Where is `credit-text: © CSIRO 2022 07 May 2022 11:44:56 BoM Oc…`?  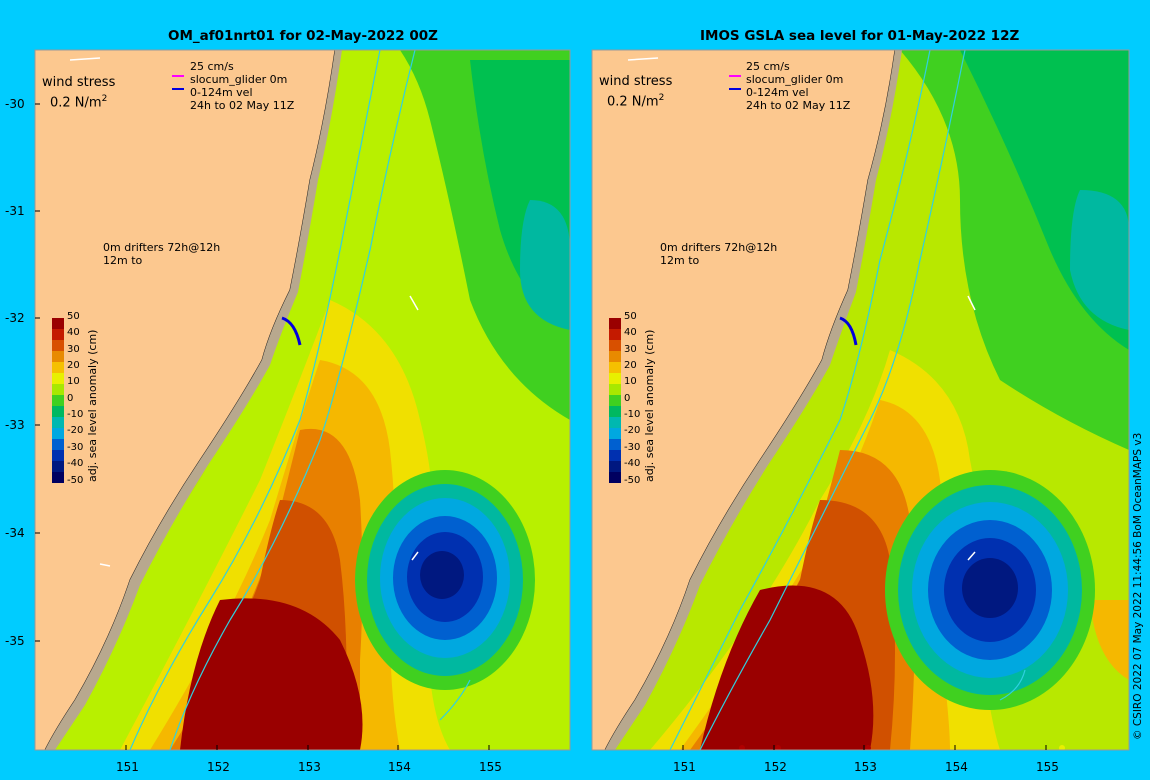
credit-text: © CSIRO 2022 07 May 2022 11:44:56 BoM Oc… is located at coordinates (1138, 586).